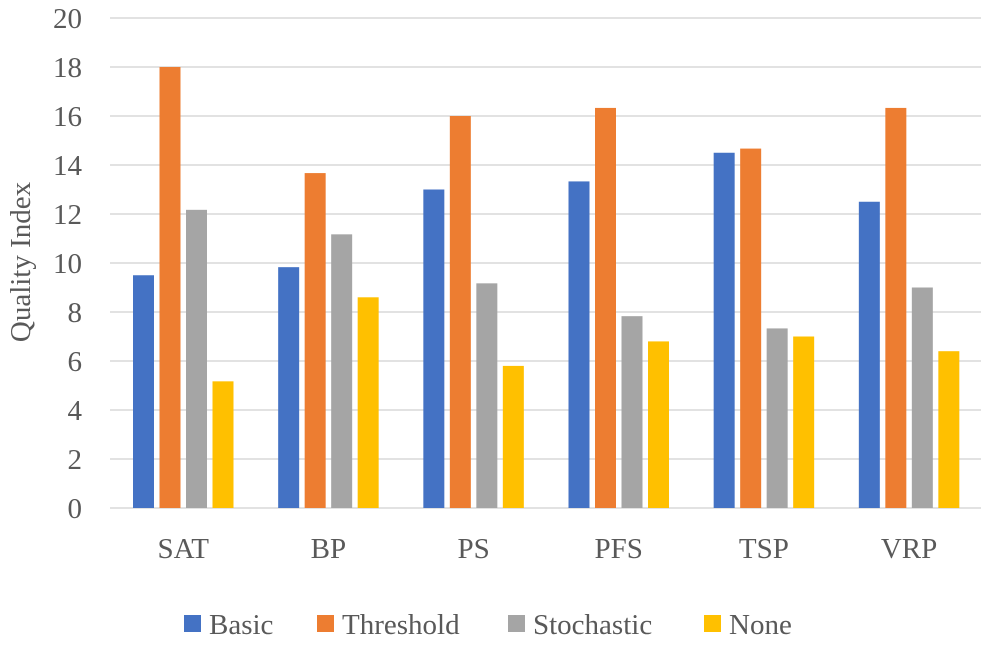  I want to click on y-tick-label: 4, so click(75, 411).